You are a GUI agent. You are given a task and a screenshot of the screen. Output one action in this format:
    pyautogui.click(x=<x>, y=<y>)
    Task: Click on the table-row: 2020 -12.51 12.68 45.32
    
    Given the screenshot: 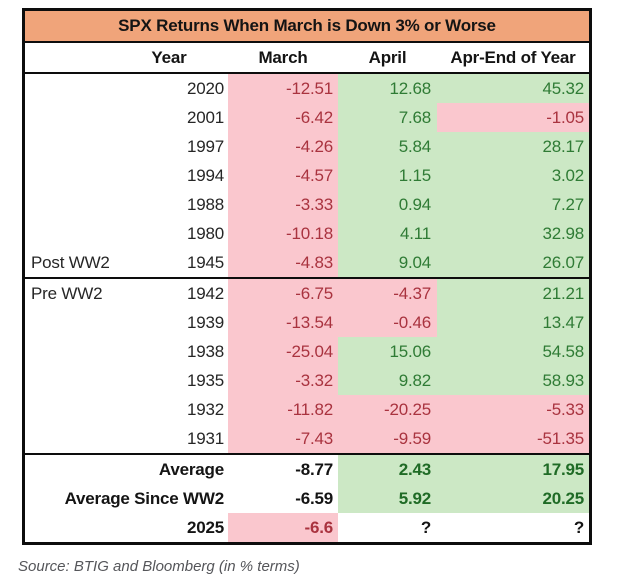 What is the action you would take?
    pyautogui.click(x=307, y=88)
    